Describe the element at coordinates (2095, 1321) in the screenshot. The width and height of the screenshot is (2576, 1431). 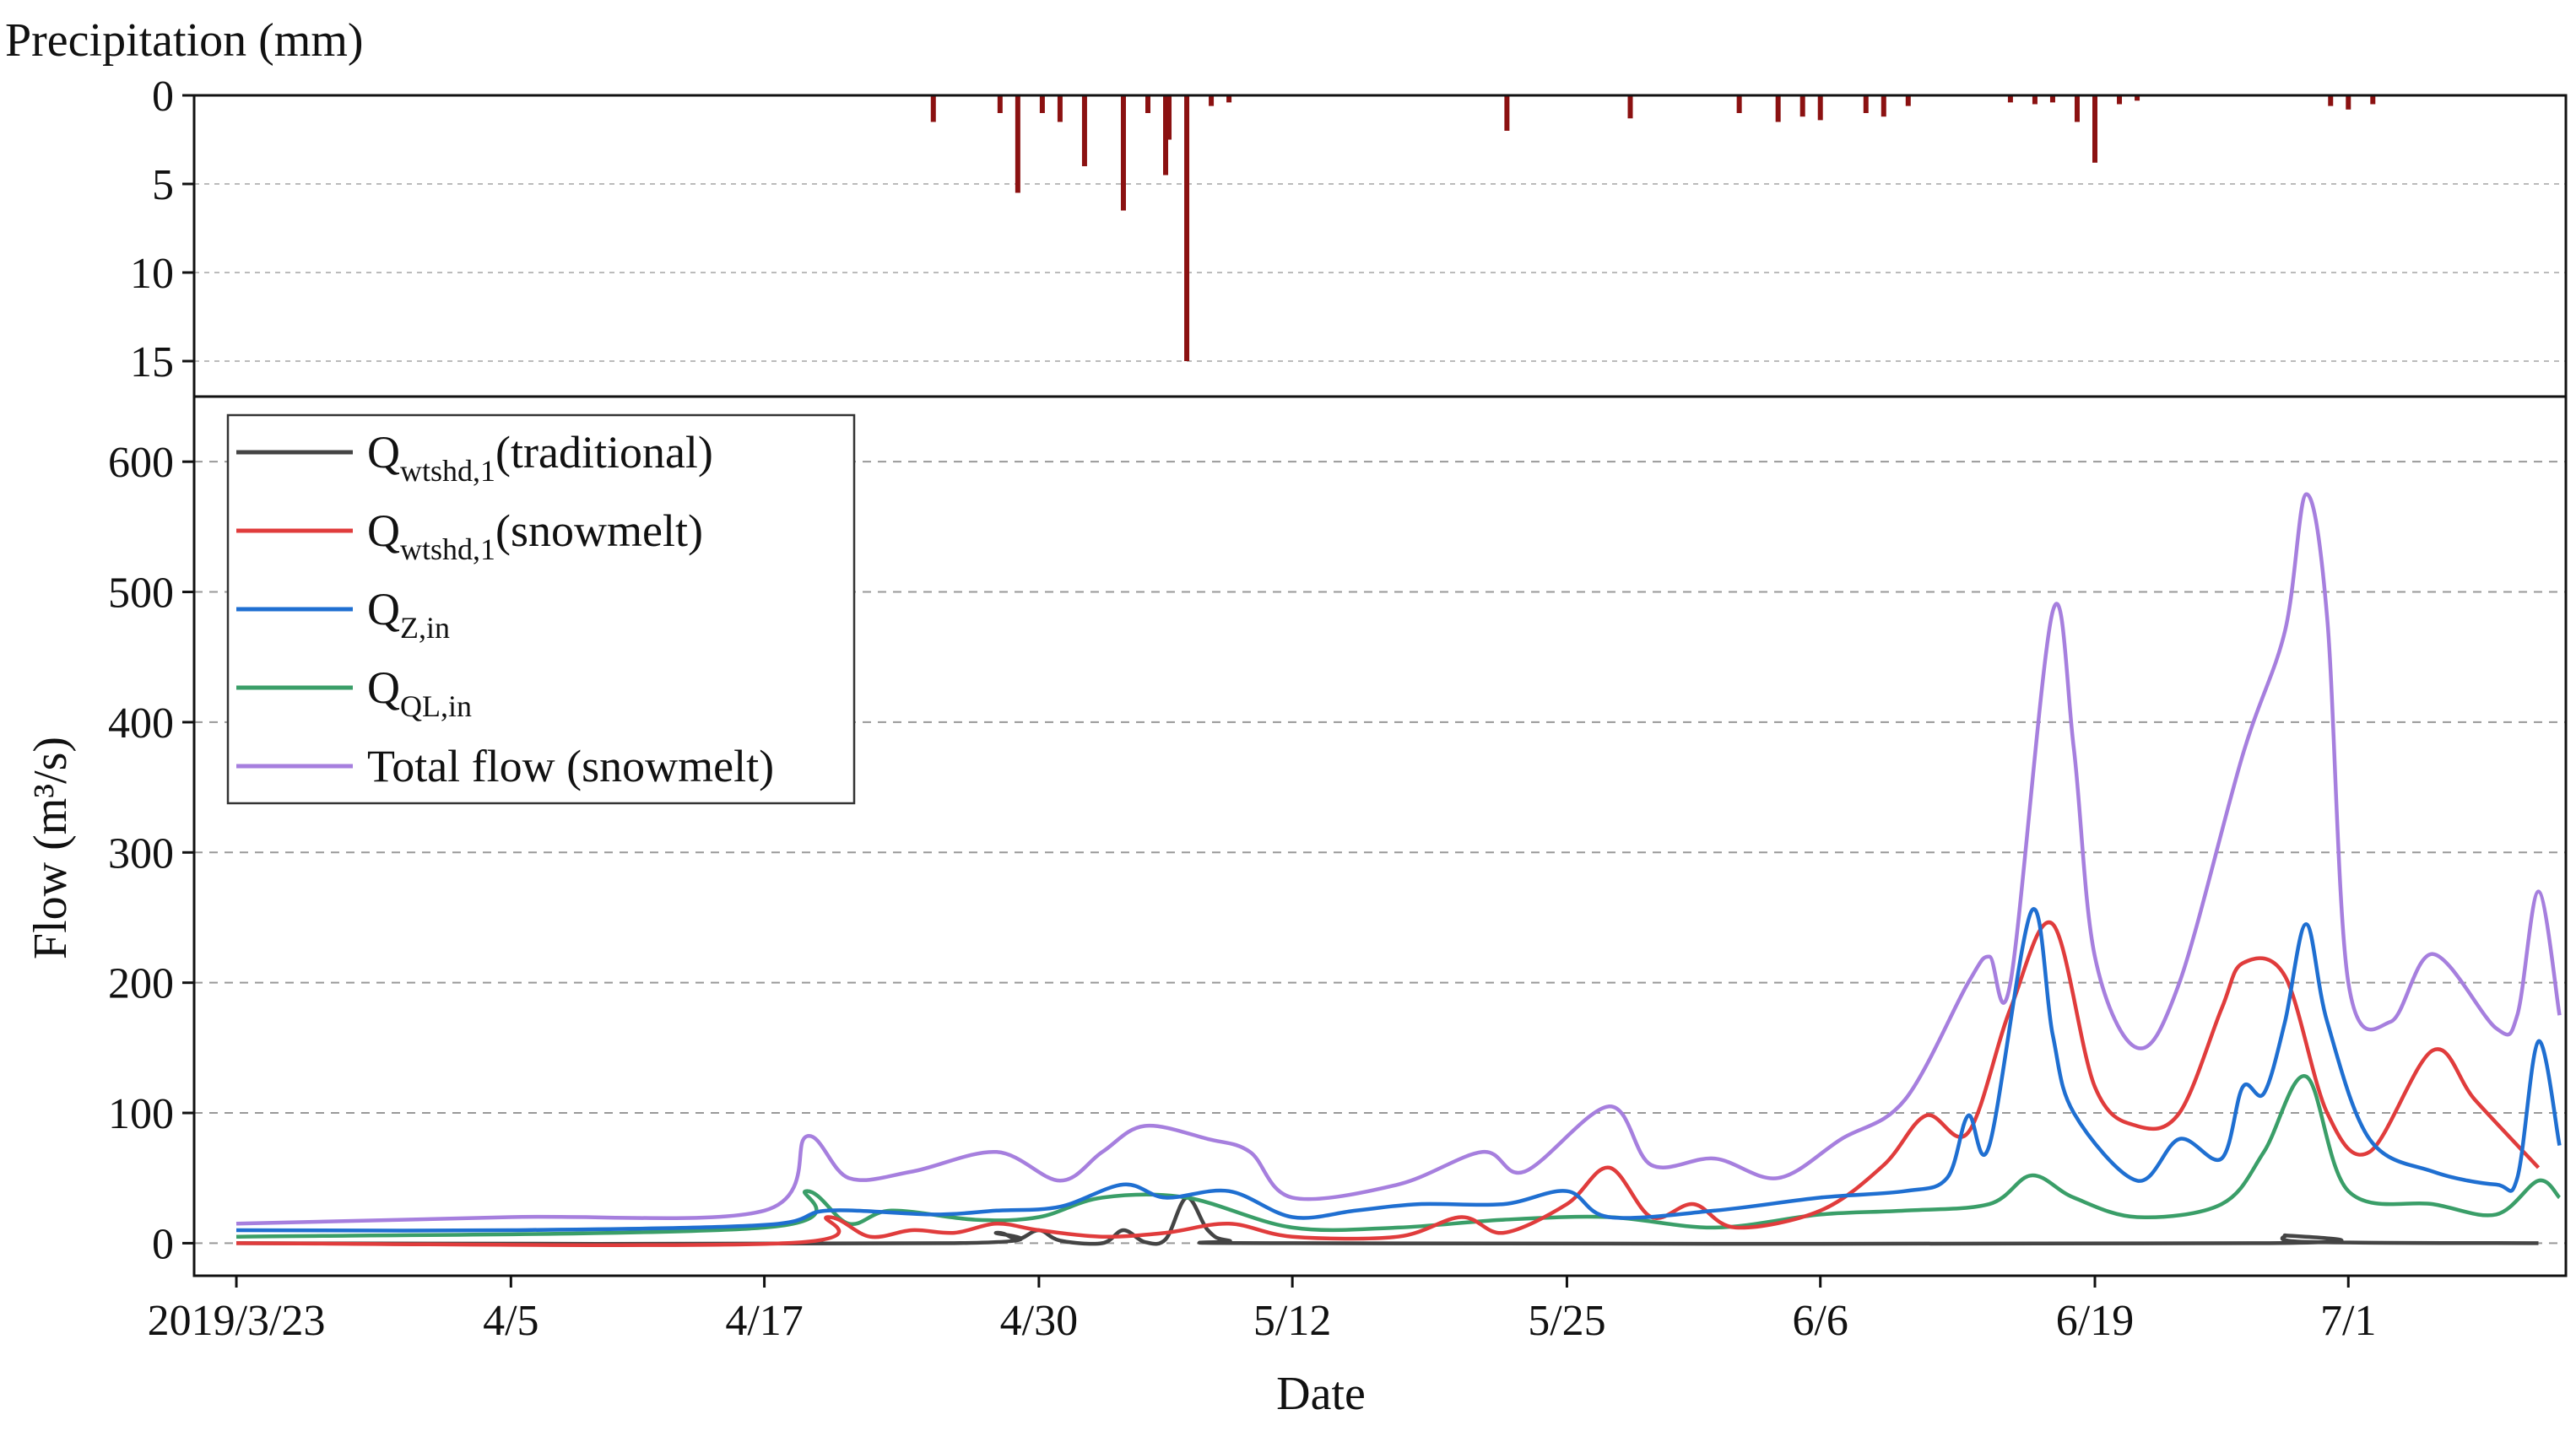
I see `flow-x-tick-label: 6/19` at that location.